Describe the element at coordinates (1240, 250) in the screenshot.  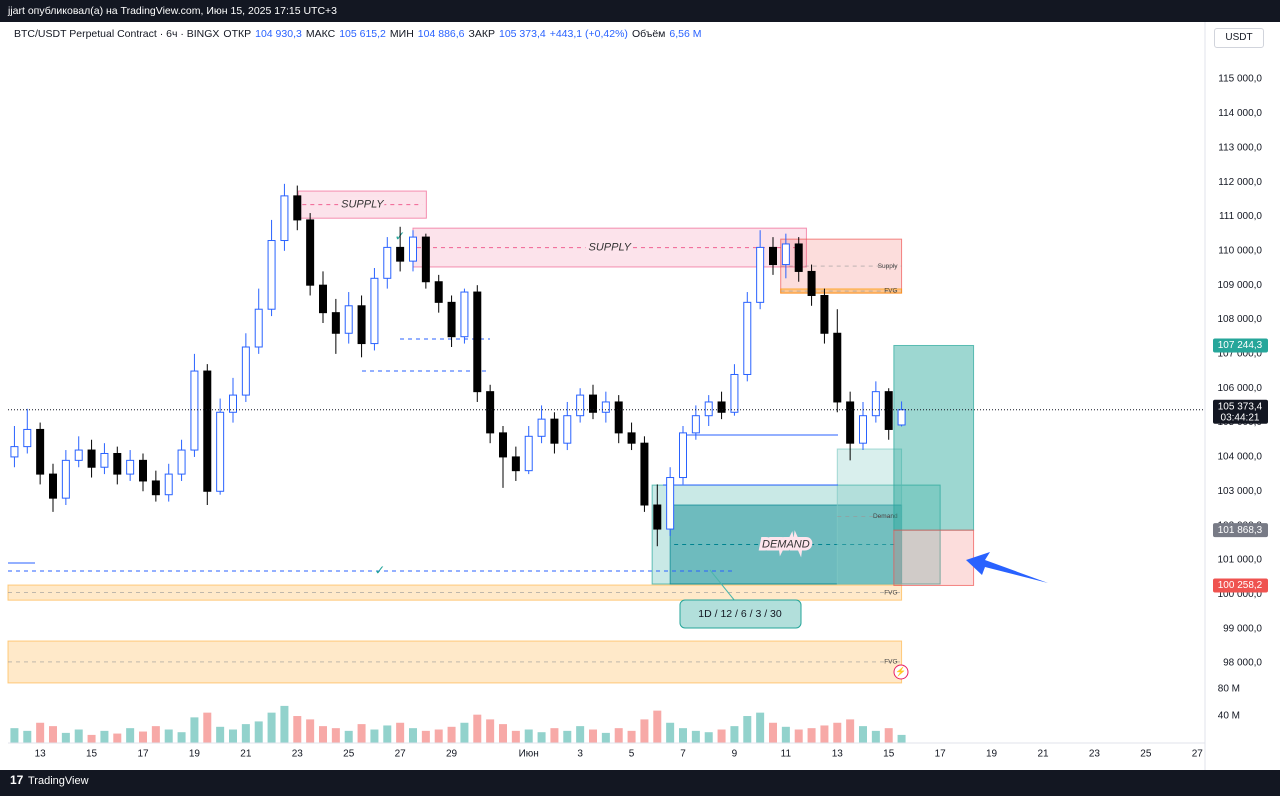
I see `y-tick-label: 110 000,0` at that location.